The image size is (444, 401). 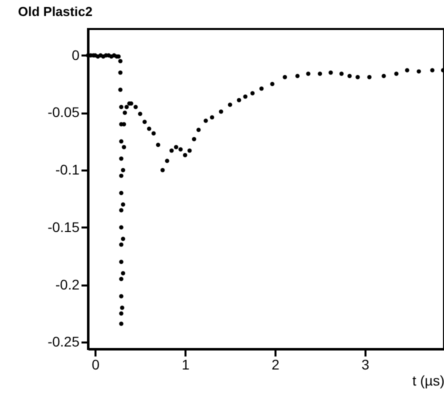 I want to click on x-tick-label: 1, so click(x=186, y=364).